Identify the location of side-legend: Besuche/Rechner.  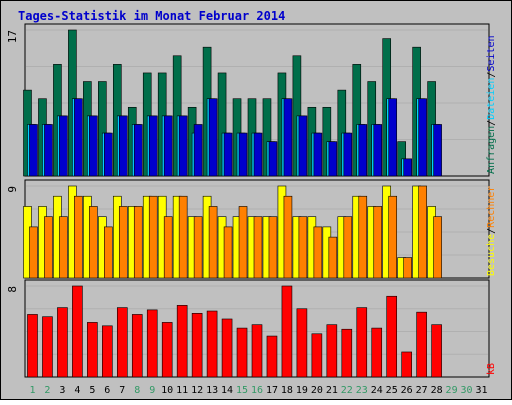
(491, 231).